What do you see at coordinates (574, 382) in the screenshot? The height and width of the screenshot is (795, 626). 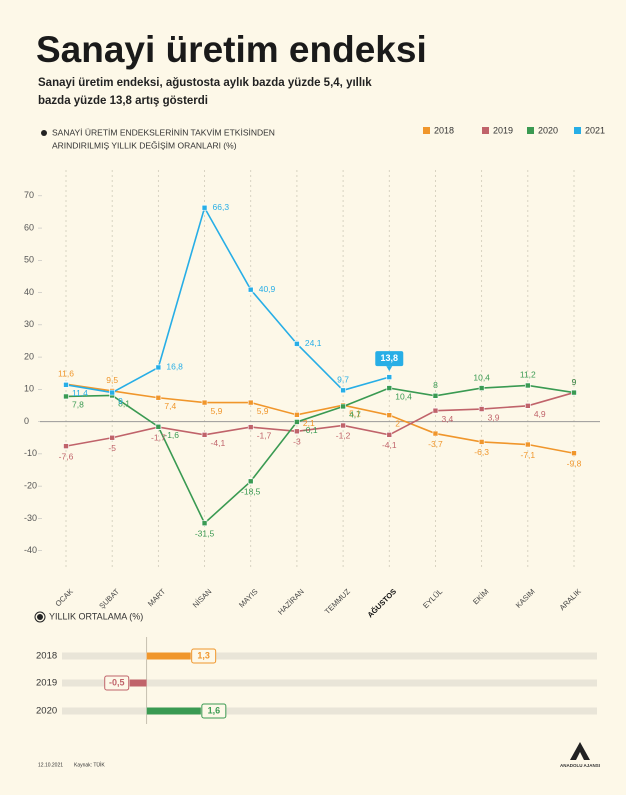 I see `value-label: 9` at bounding box center [574, 382].